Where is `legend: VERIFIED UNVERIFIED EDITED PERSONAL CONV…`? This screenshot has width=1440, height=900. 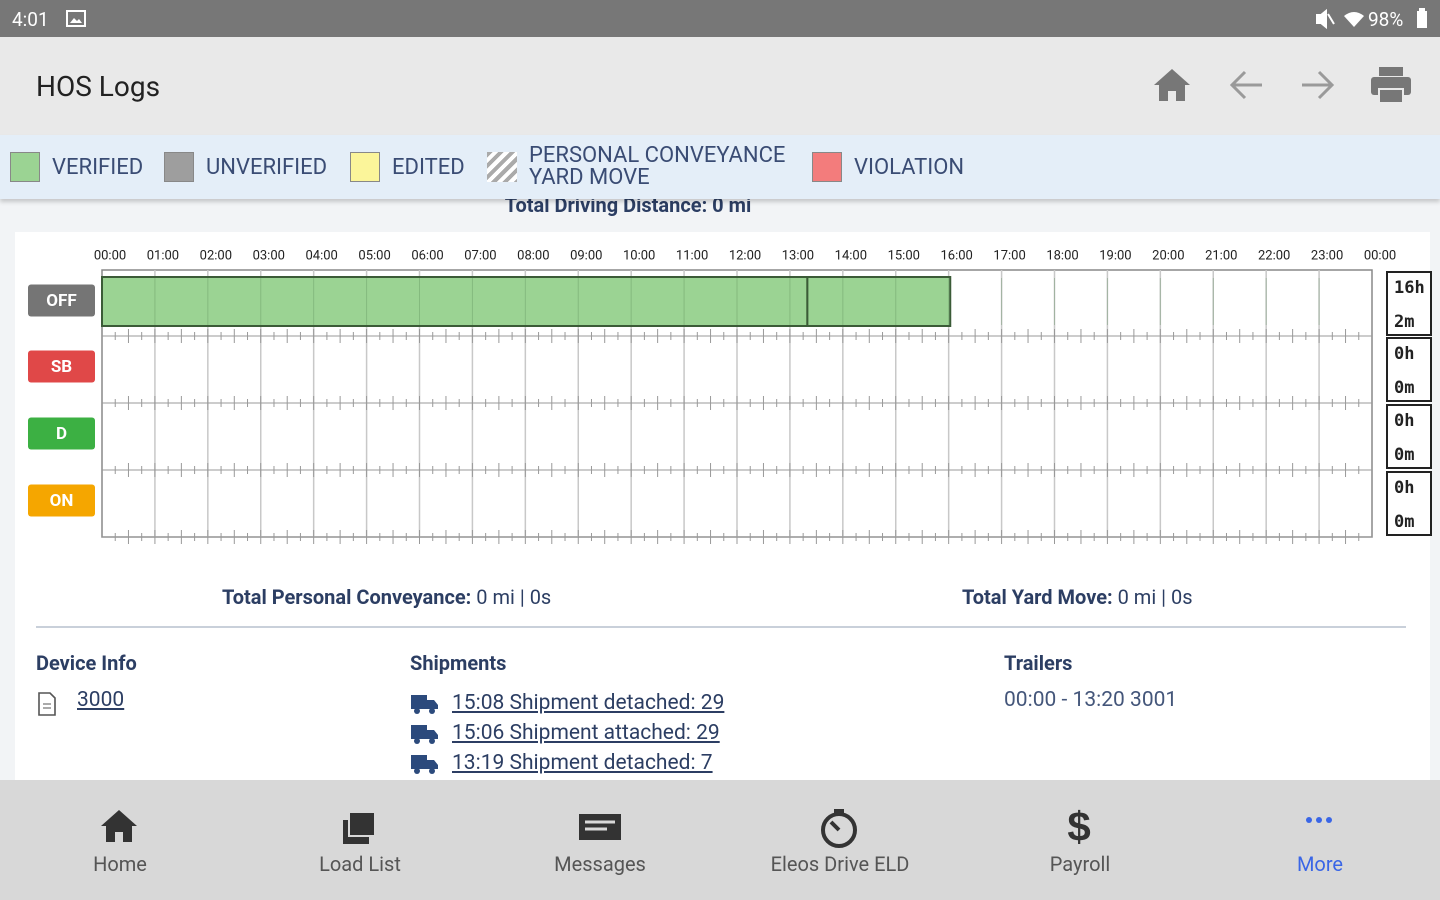
legend: VERIFIED UNVERIFIED EDITED PERSONAL CONV… is located at coordinates (720, 167).